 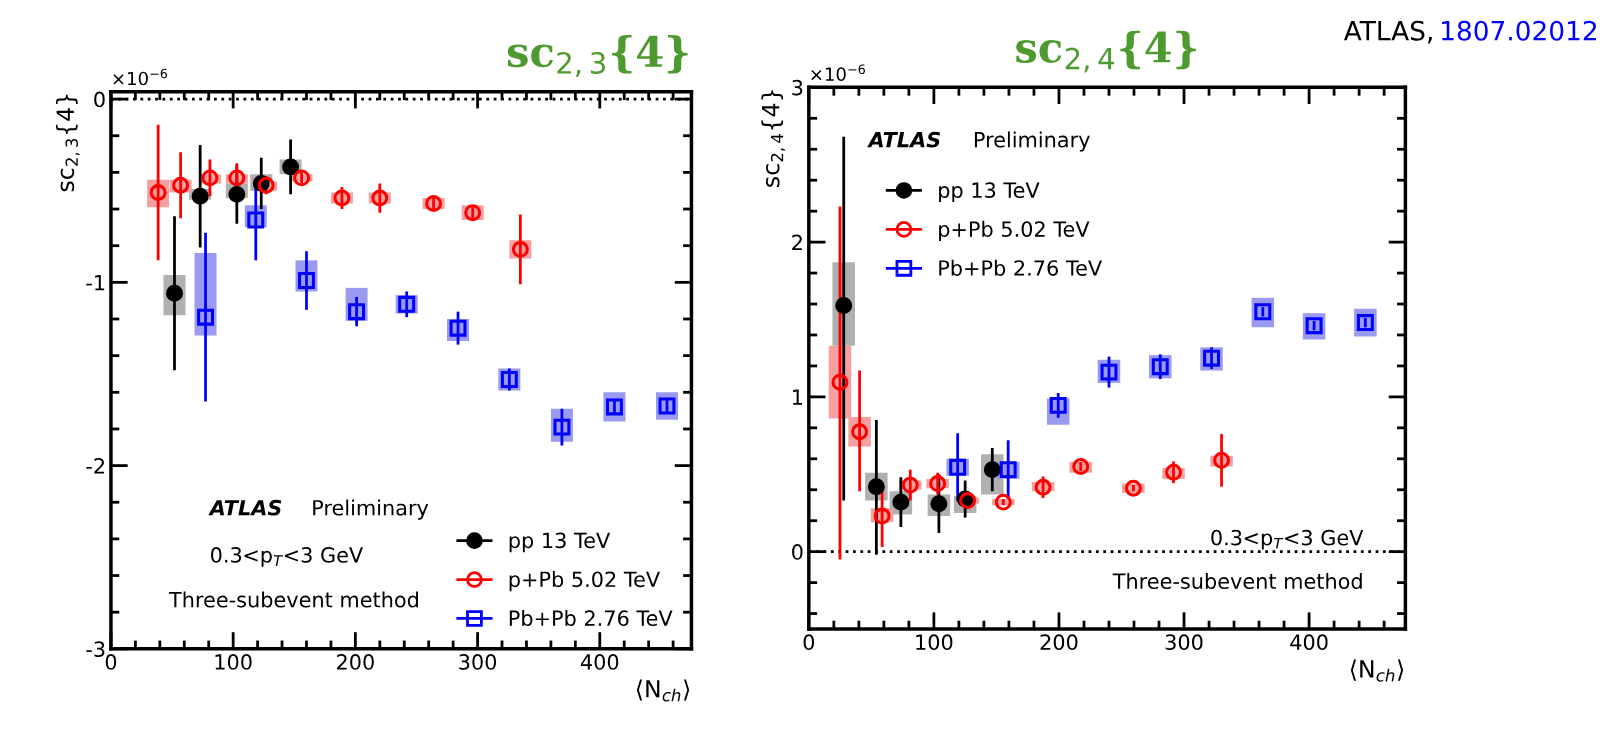 What do you see at coordinates (797, 87) in the screenshot?
I see `y-tick-label: 3` at bounding box center [797, 87].